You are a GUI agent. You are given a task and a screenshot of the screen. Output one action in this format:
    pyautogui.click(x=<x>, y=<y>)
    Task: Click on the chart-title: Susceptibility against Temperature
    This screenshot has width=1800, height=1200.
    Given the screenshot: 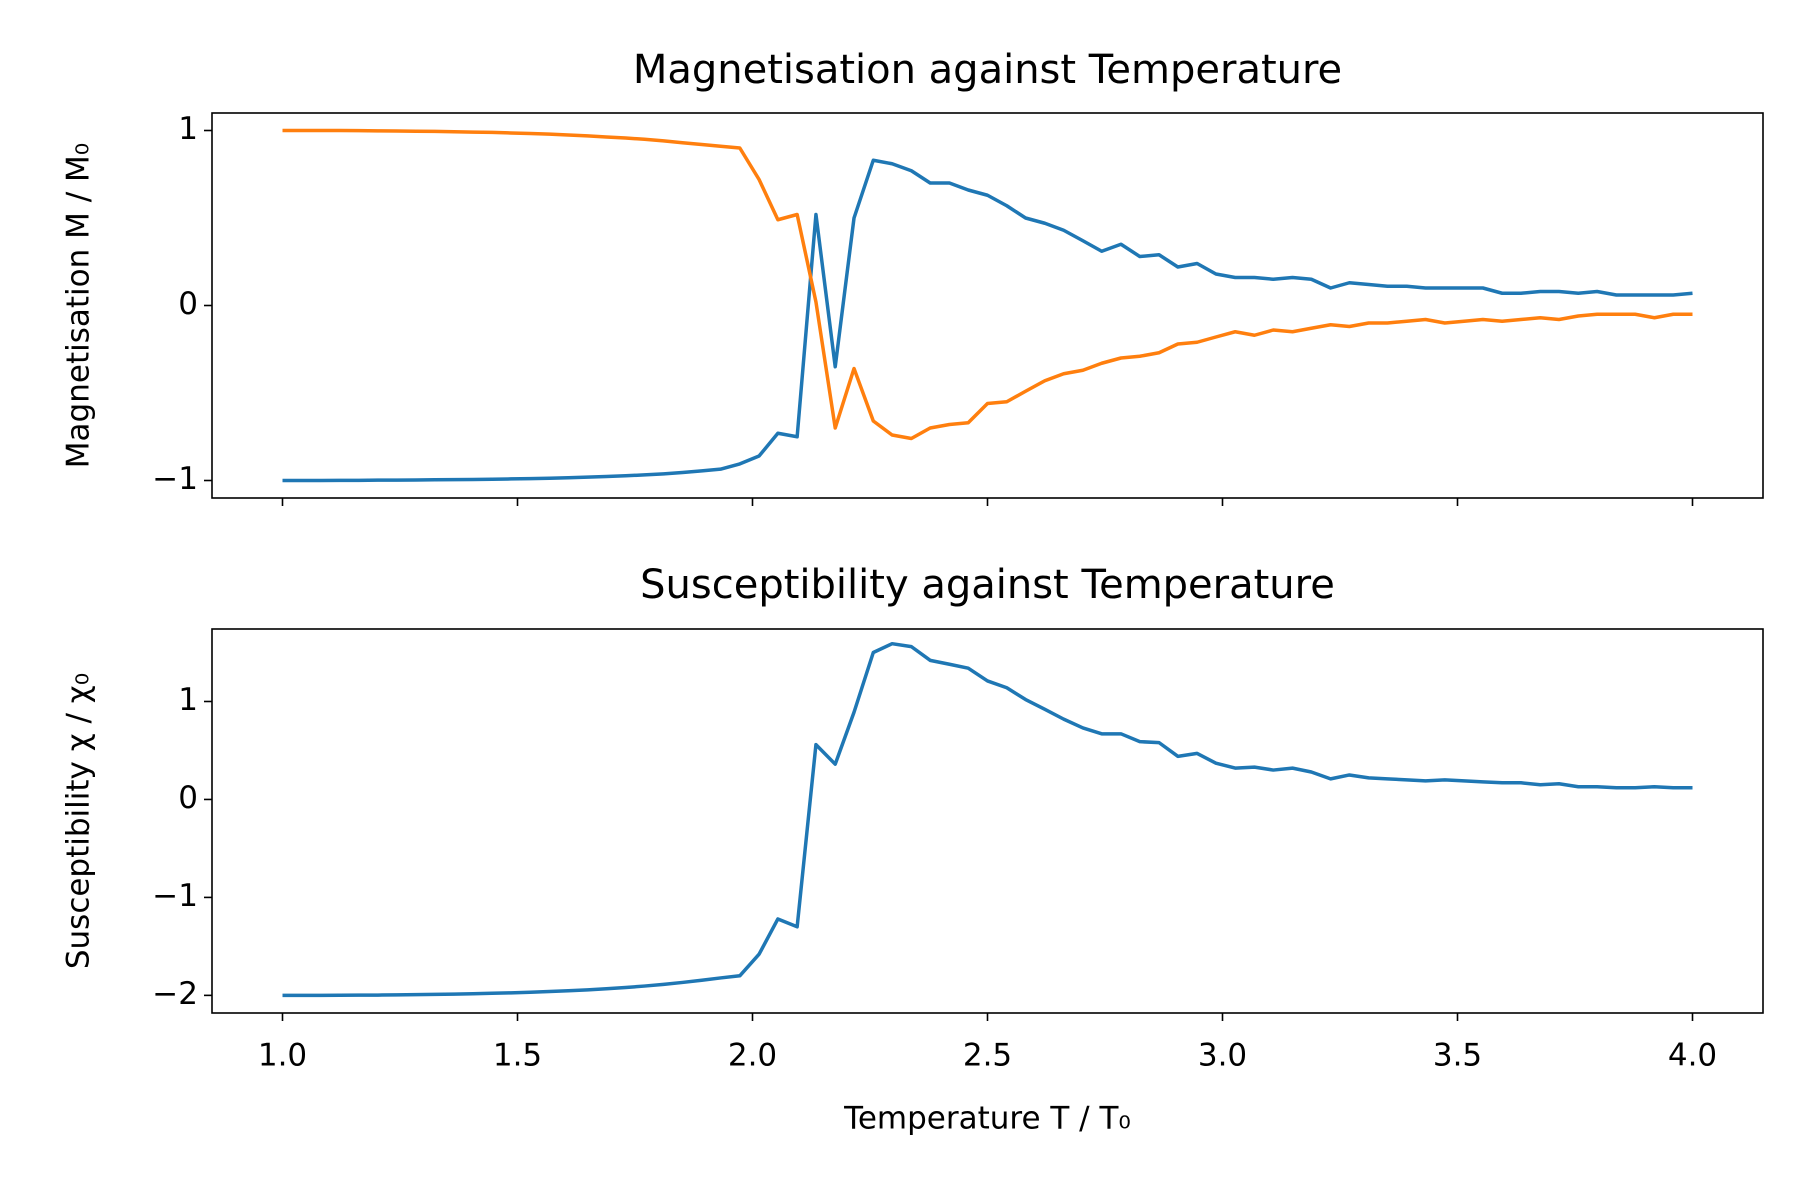 What is the action you would take?
    pyautogui.click(x=987, y=585)
    